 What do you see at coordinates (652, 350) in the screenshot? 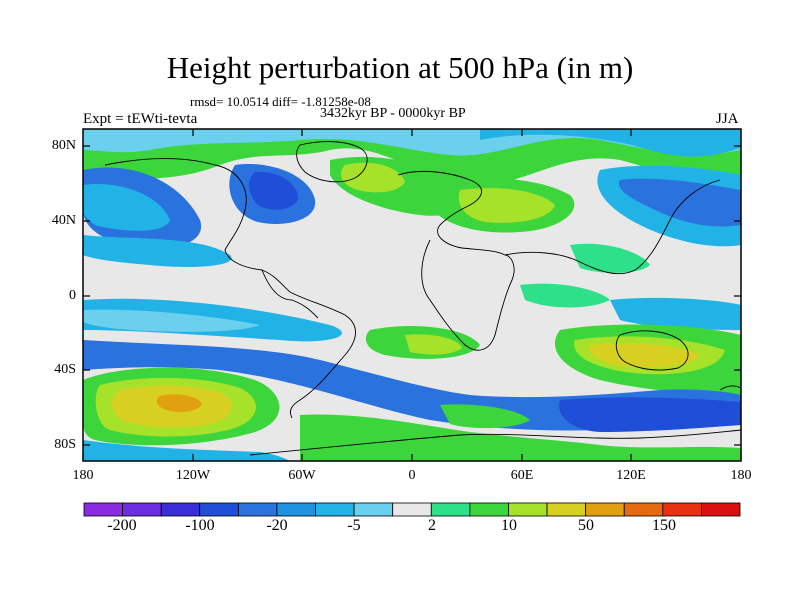
I see `australia-coast` at bounding box center [652, 350].